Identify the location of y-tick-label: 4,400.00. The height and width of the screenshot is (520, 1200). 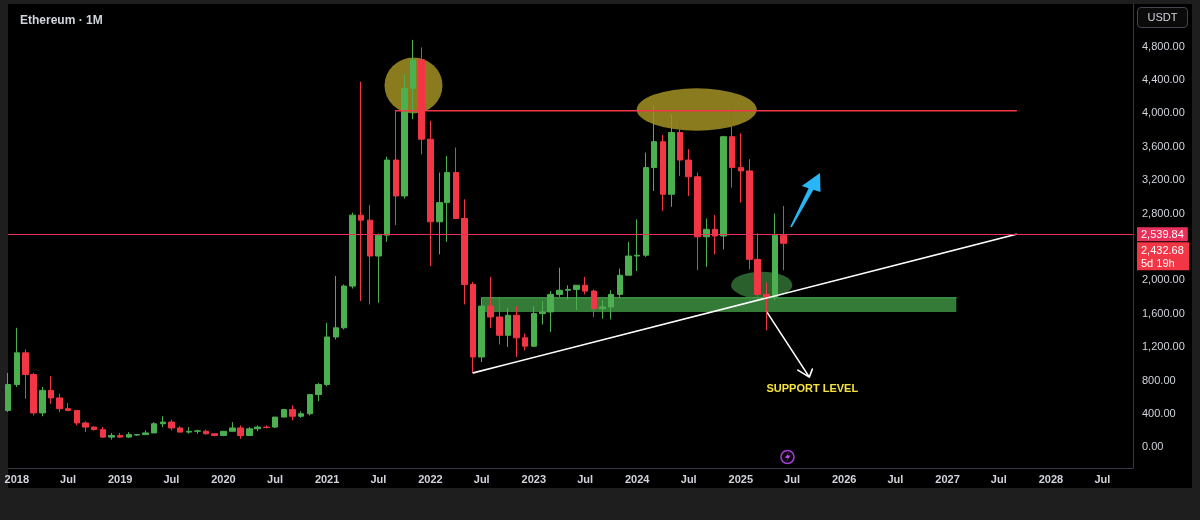
(1163, 79).